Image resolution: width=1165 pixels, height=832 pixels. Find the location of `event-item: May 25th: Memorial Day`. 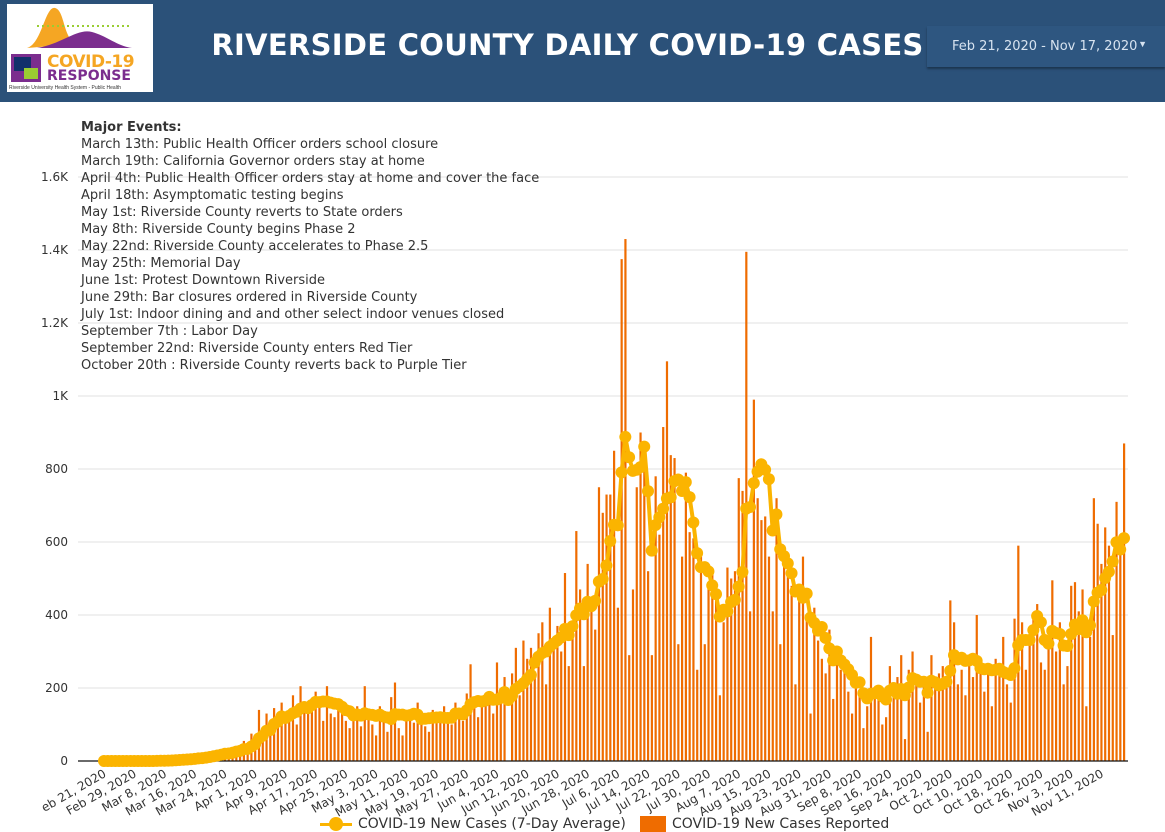

event-item: May 25th: Memorial Day is located at coordinates (161, 263).